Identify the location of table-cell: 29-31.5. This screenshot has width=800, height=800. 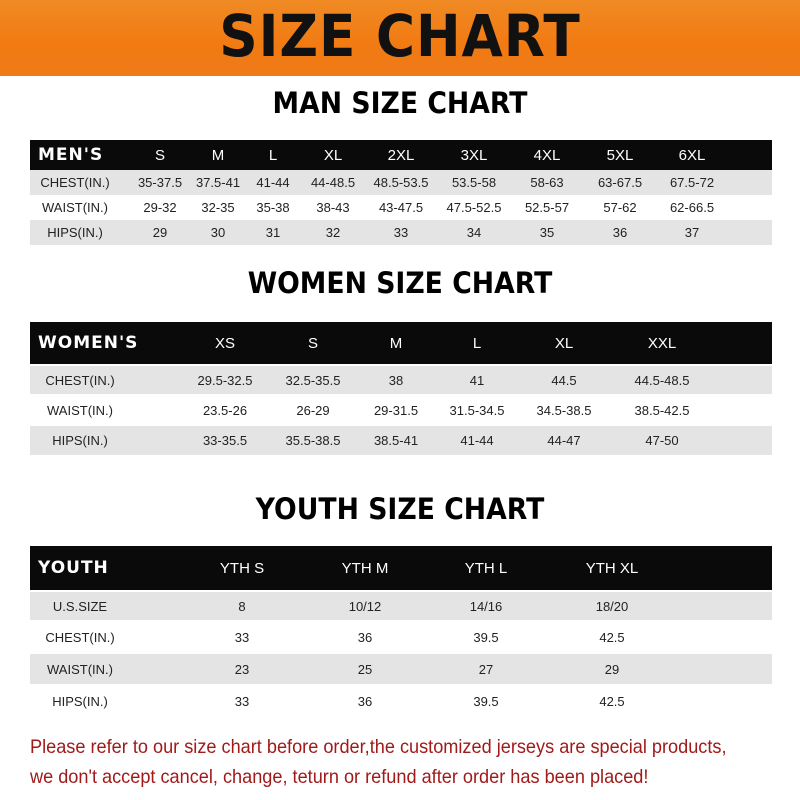
(396, 410).